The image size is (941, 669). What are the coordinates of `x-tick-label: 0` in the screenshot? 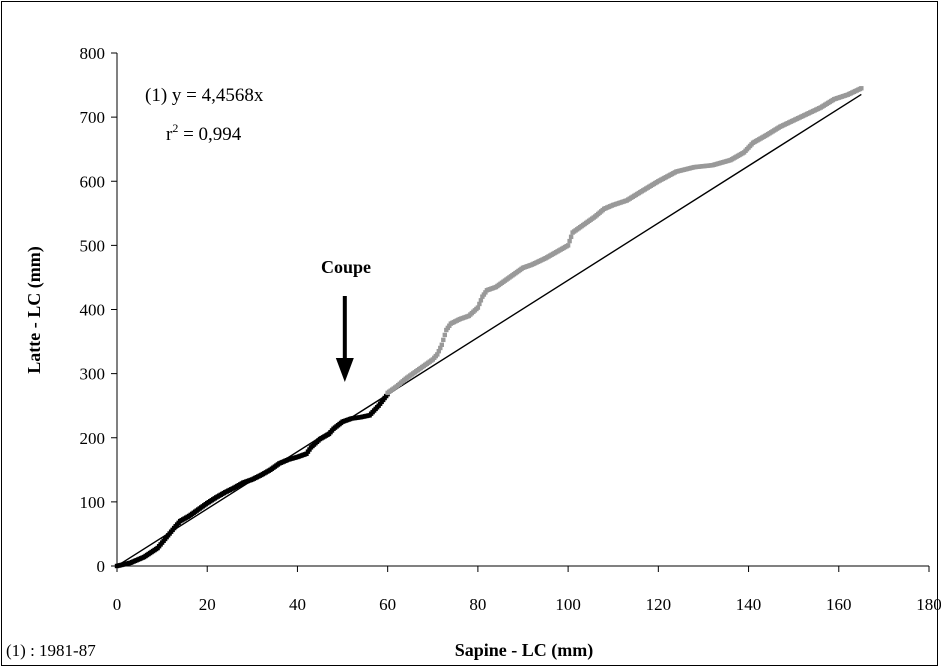 It's located at (117, 604).